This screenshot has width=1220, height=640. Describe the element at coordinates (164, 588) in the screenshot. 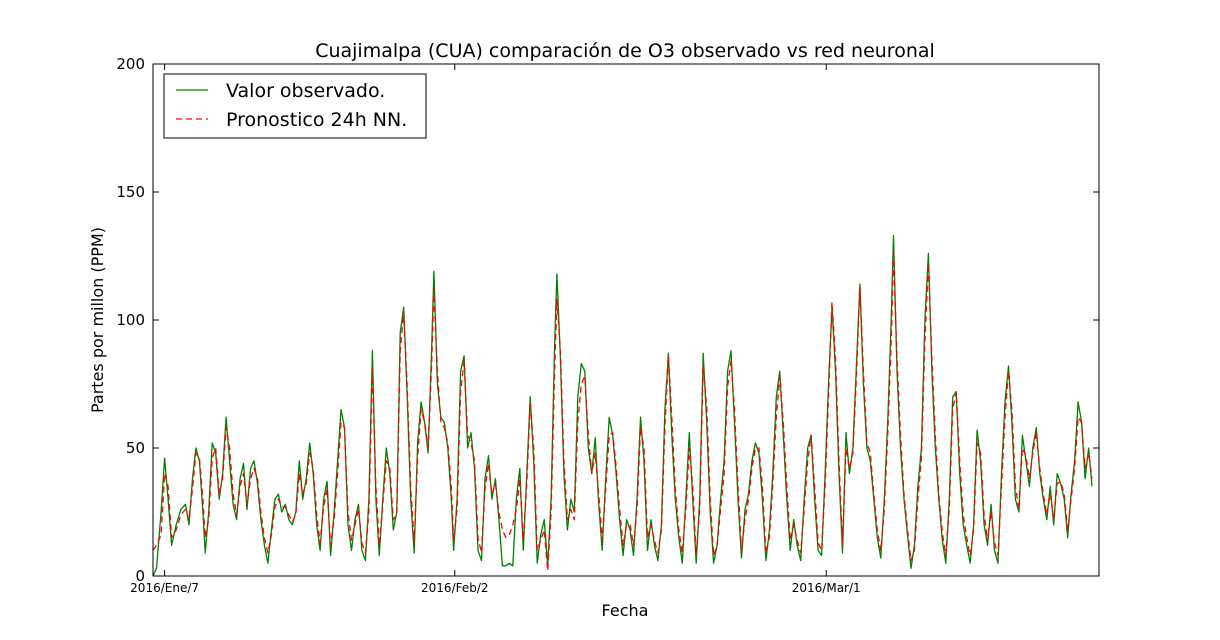

I see `x-tick-label: 2016/Ene/7` at that location.